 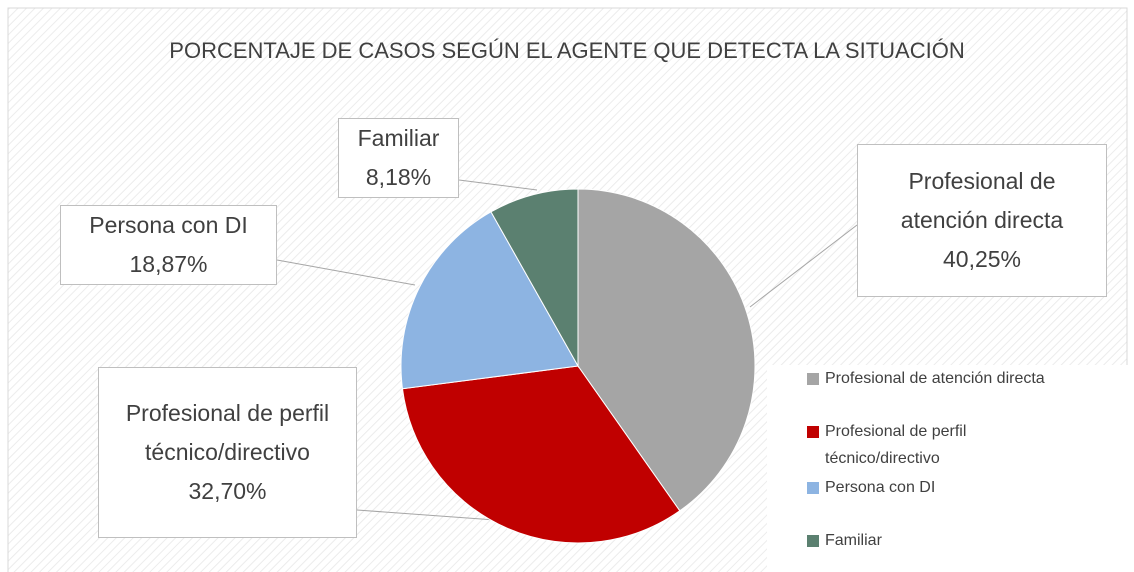 What do you see at coordinates (398, 177) in the screenshot?
I see `label-value: 8,18%` at bounding box center [398, 177].